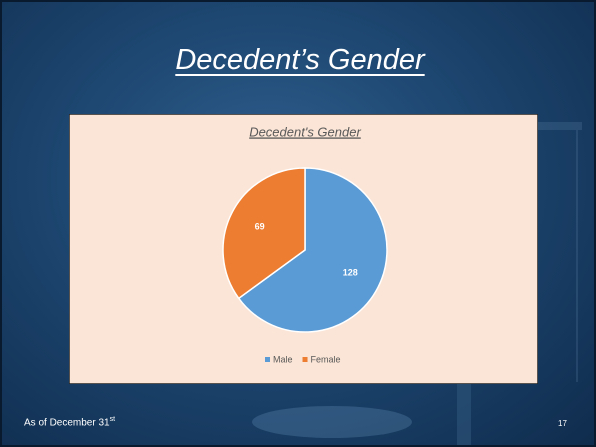  What do you see at coordinates (67, 423) in the screenshot?
I see `footer-text: As of December 31` at bounding box center [67, 423].